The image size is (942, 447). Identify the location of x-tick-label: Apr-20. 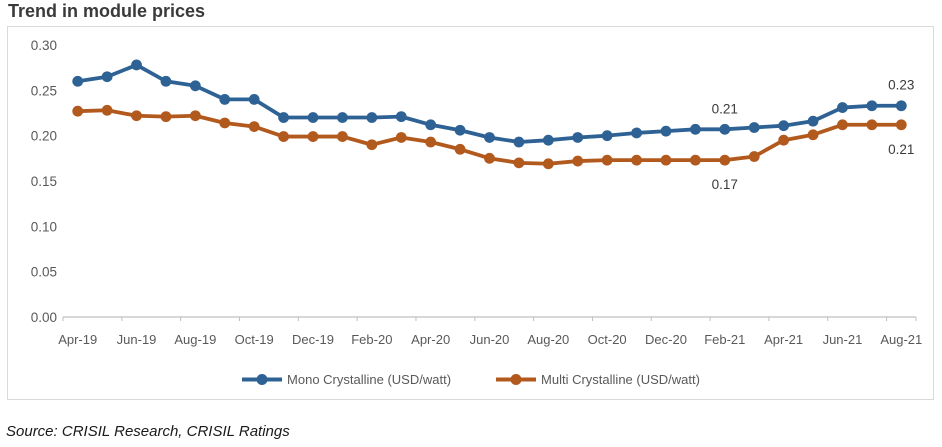
(430, 339).